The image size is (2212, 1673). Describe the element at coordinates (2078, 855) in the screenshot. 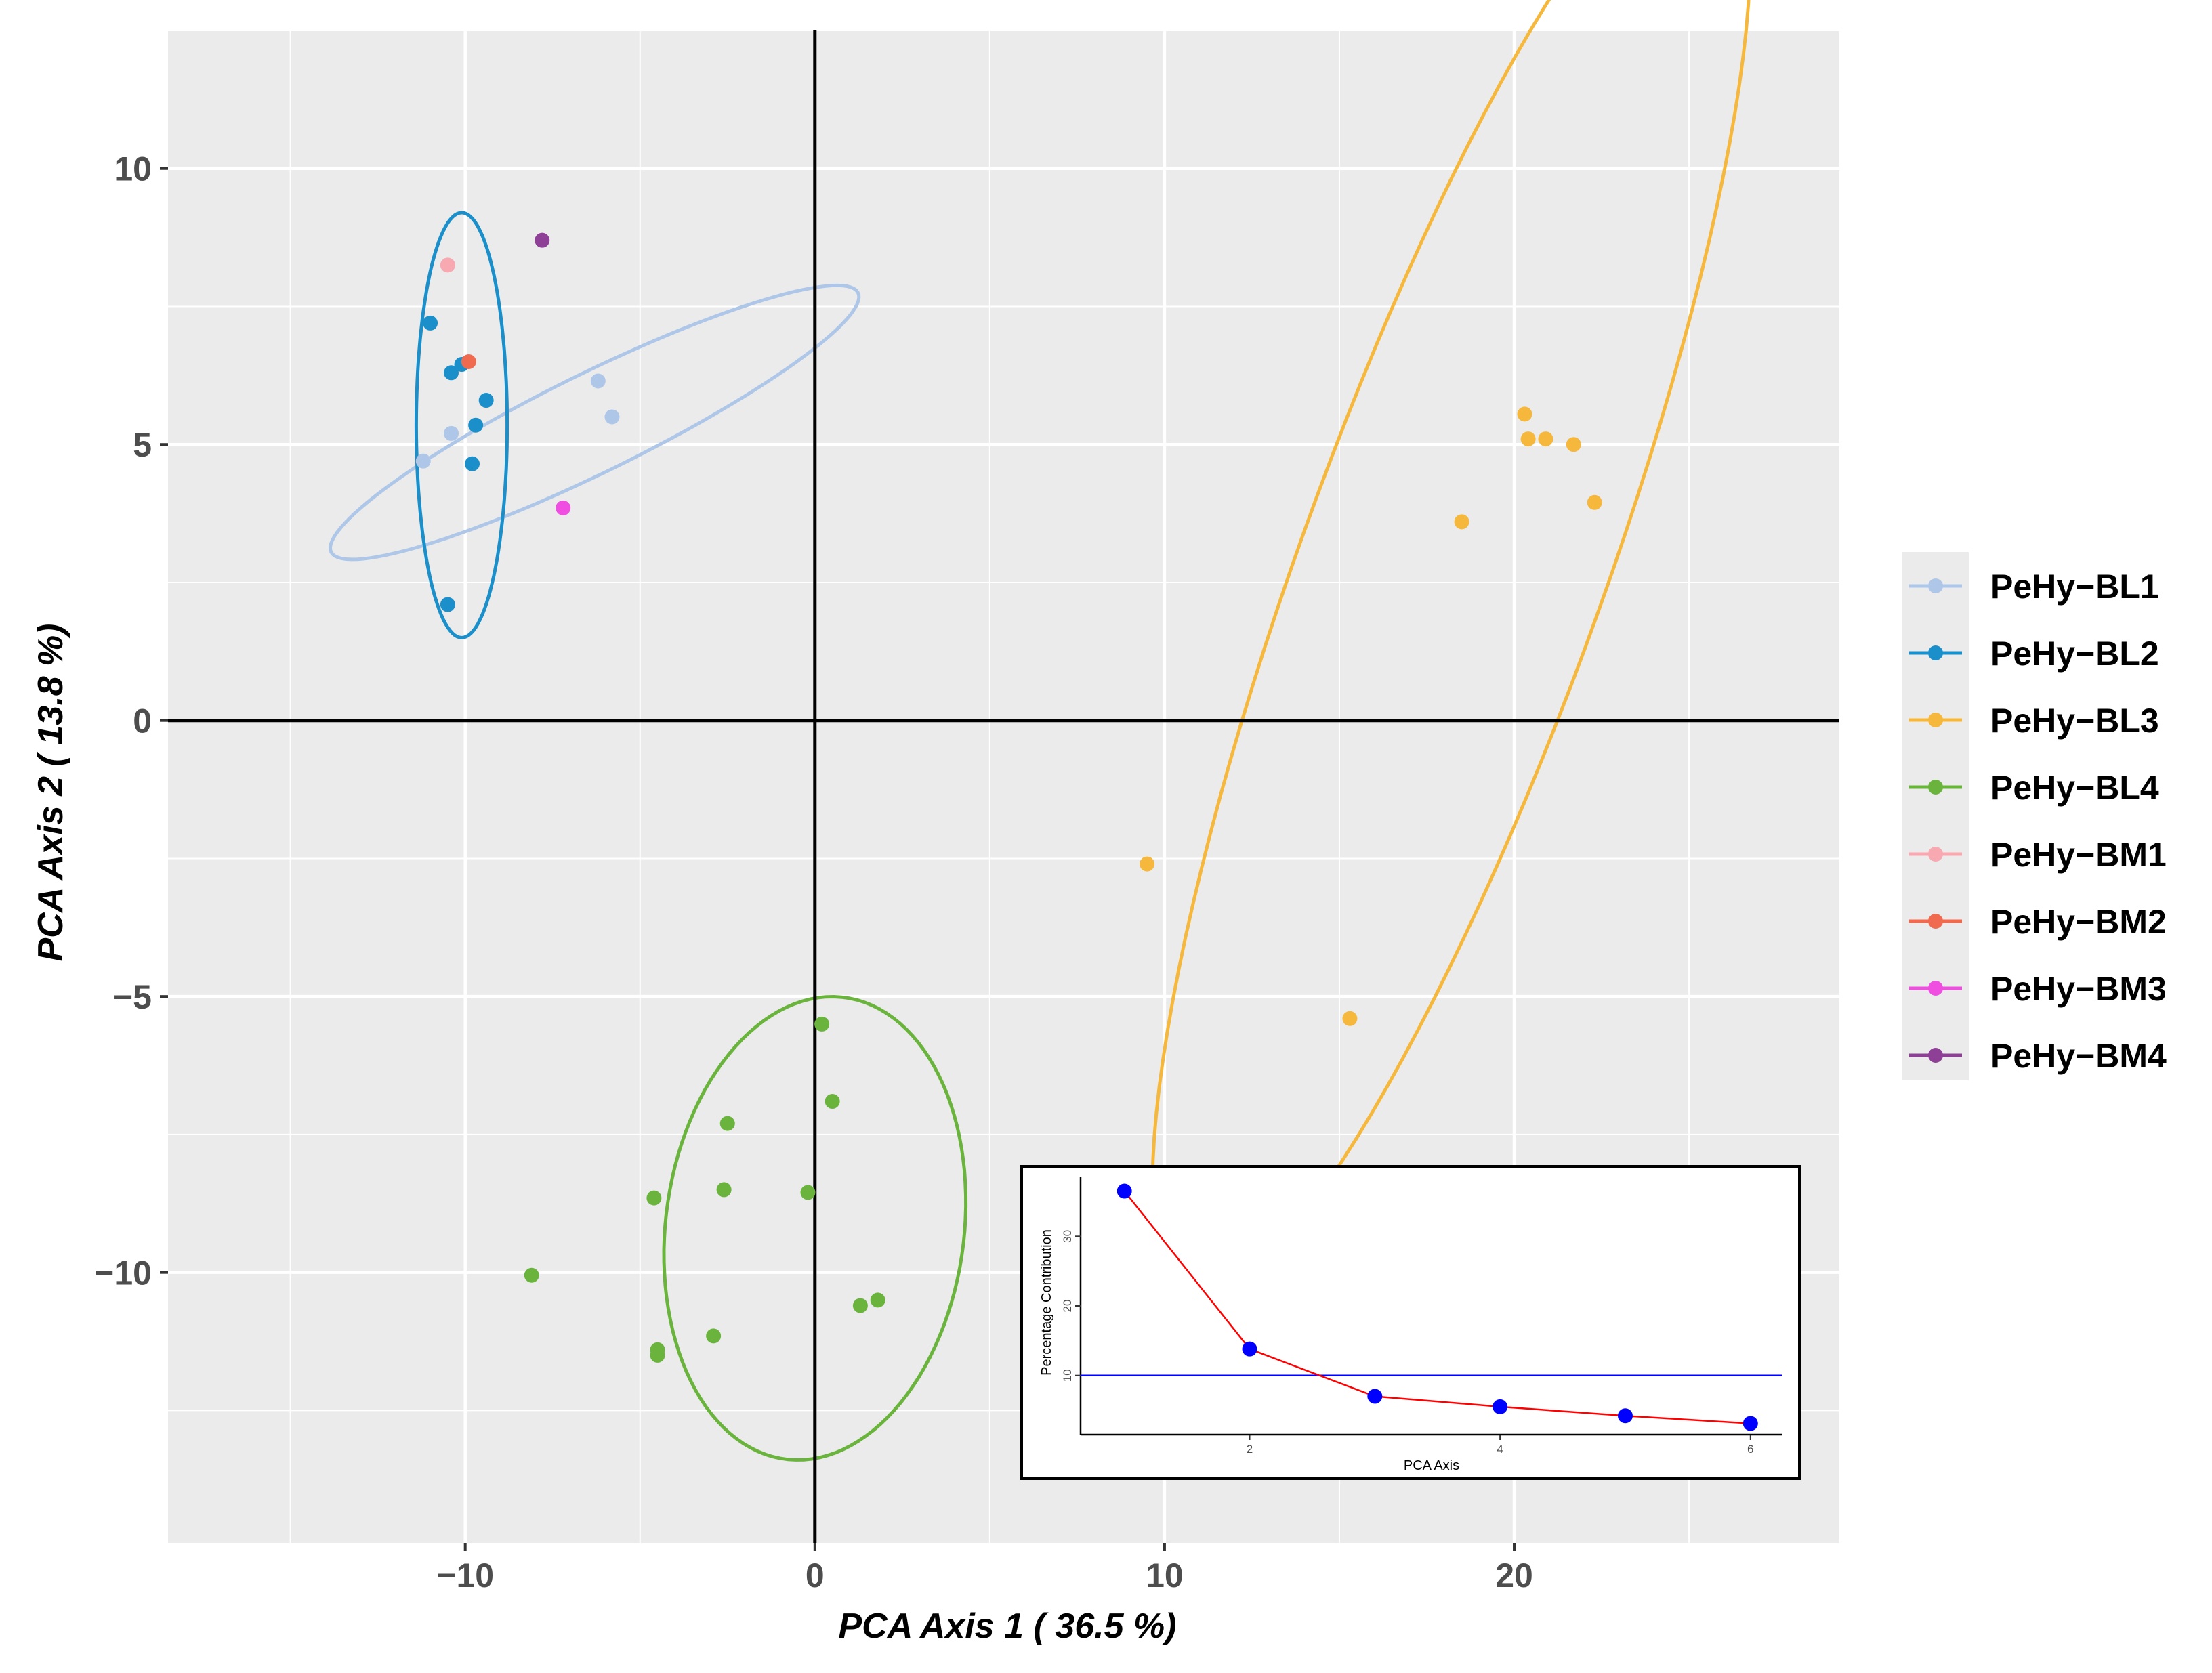

I see `legend-label: PeHy−BM1` at that location.